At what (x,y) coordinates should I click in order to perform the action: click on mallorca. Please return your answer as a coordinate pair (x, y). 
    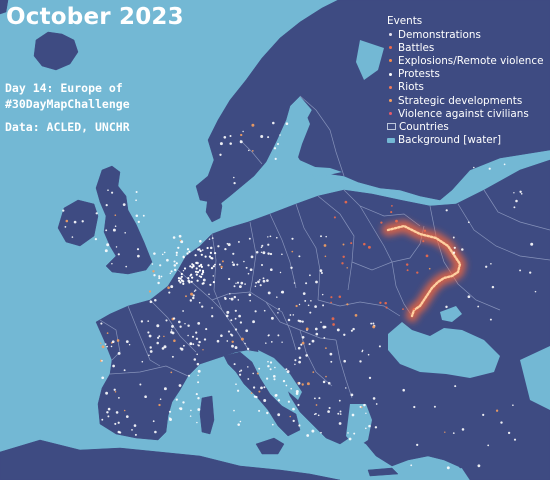
    Looking at the image, I should click on (156, 420).